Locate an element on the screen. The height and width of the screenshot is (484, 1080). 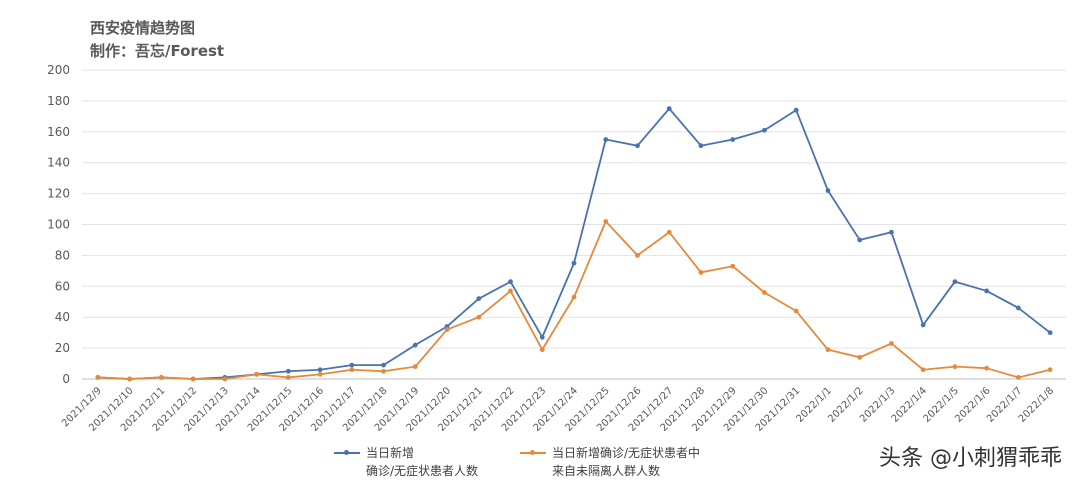
watermark-text: 头条 @小刺猬乖乖 is located at coordinates (970, 458).